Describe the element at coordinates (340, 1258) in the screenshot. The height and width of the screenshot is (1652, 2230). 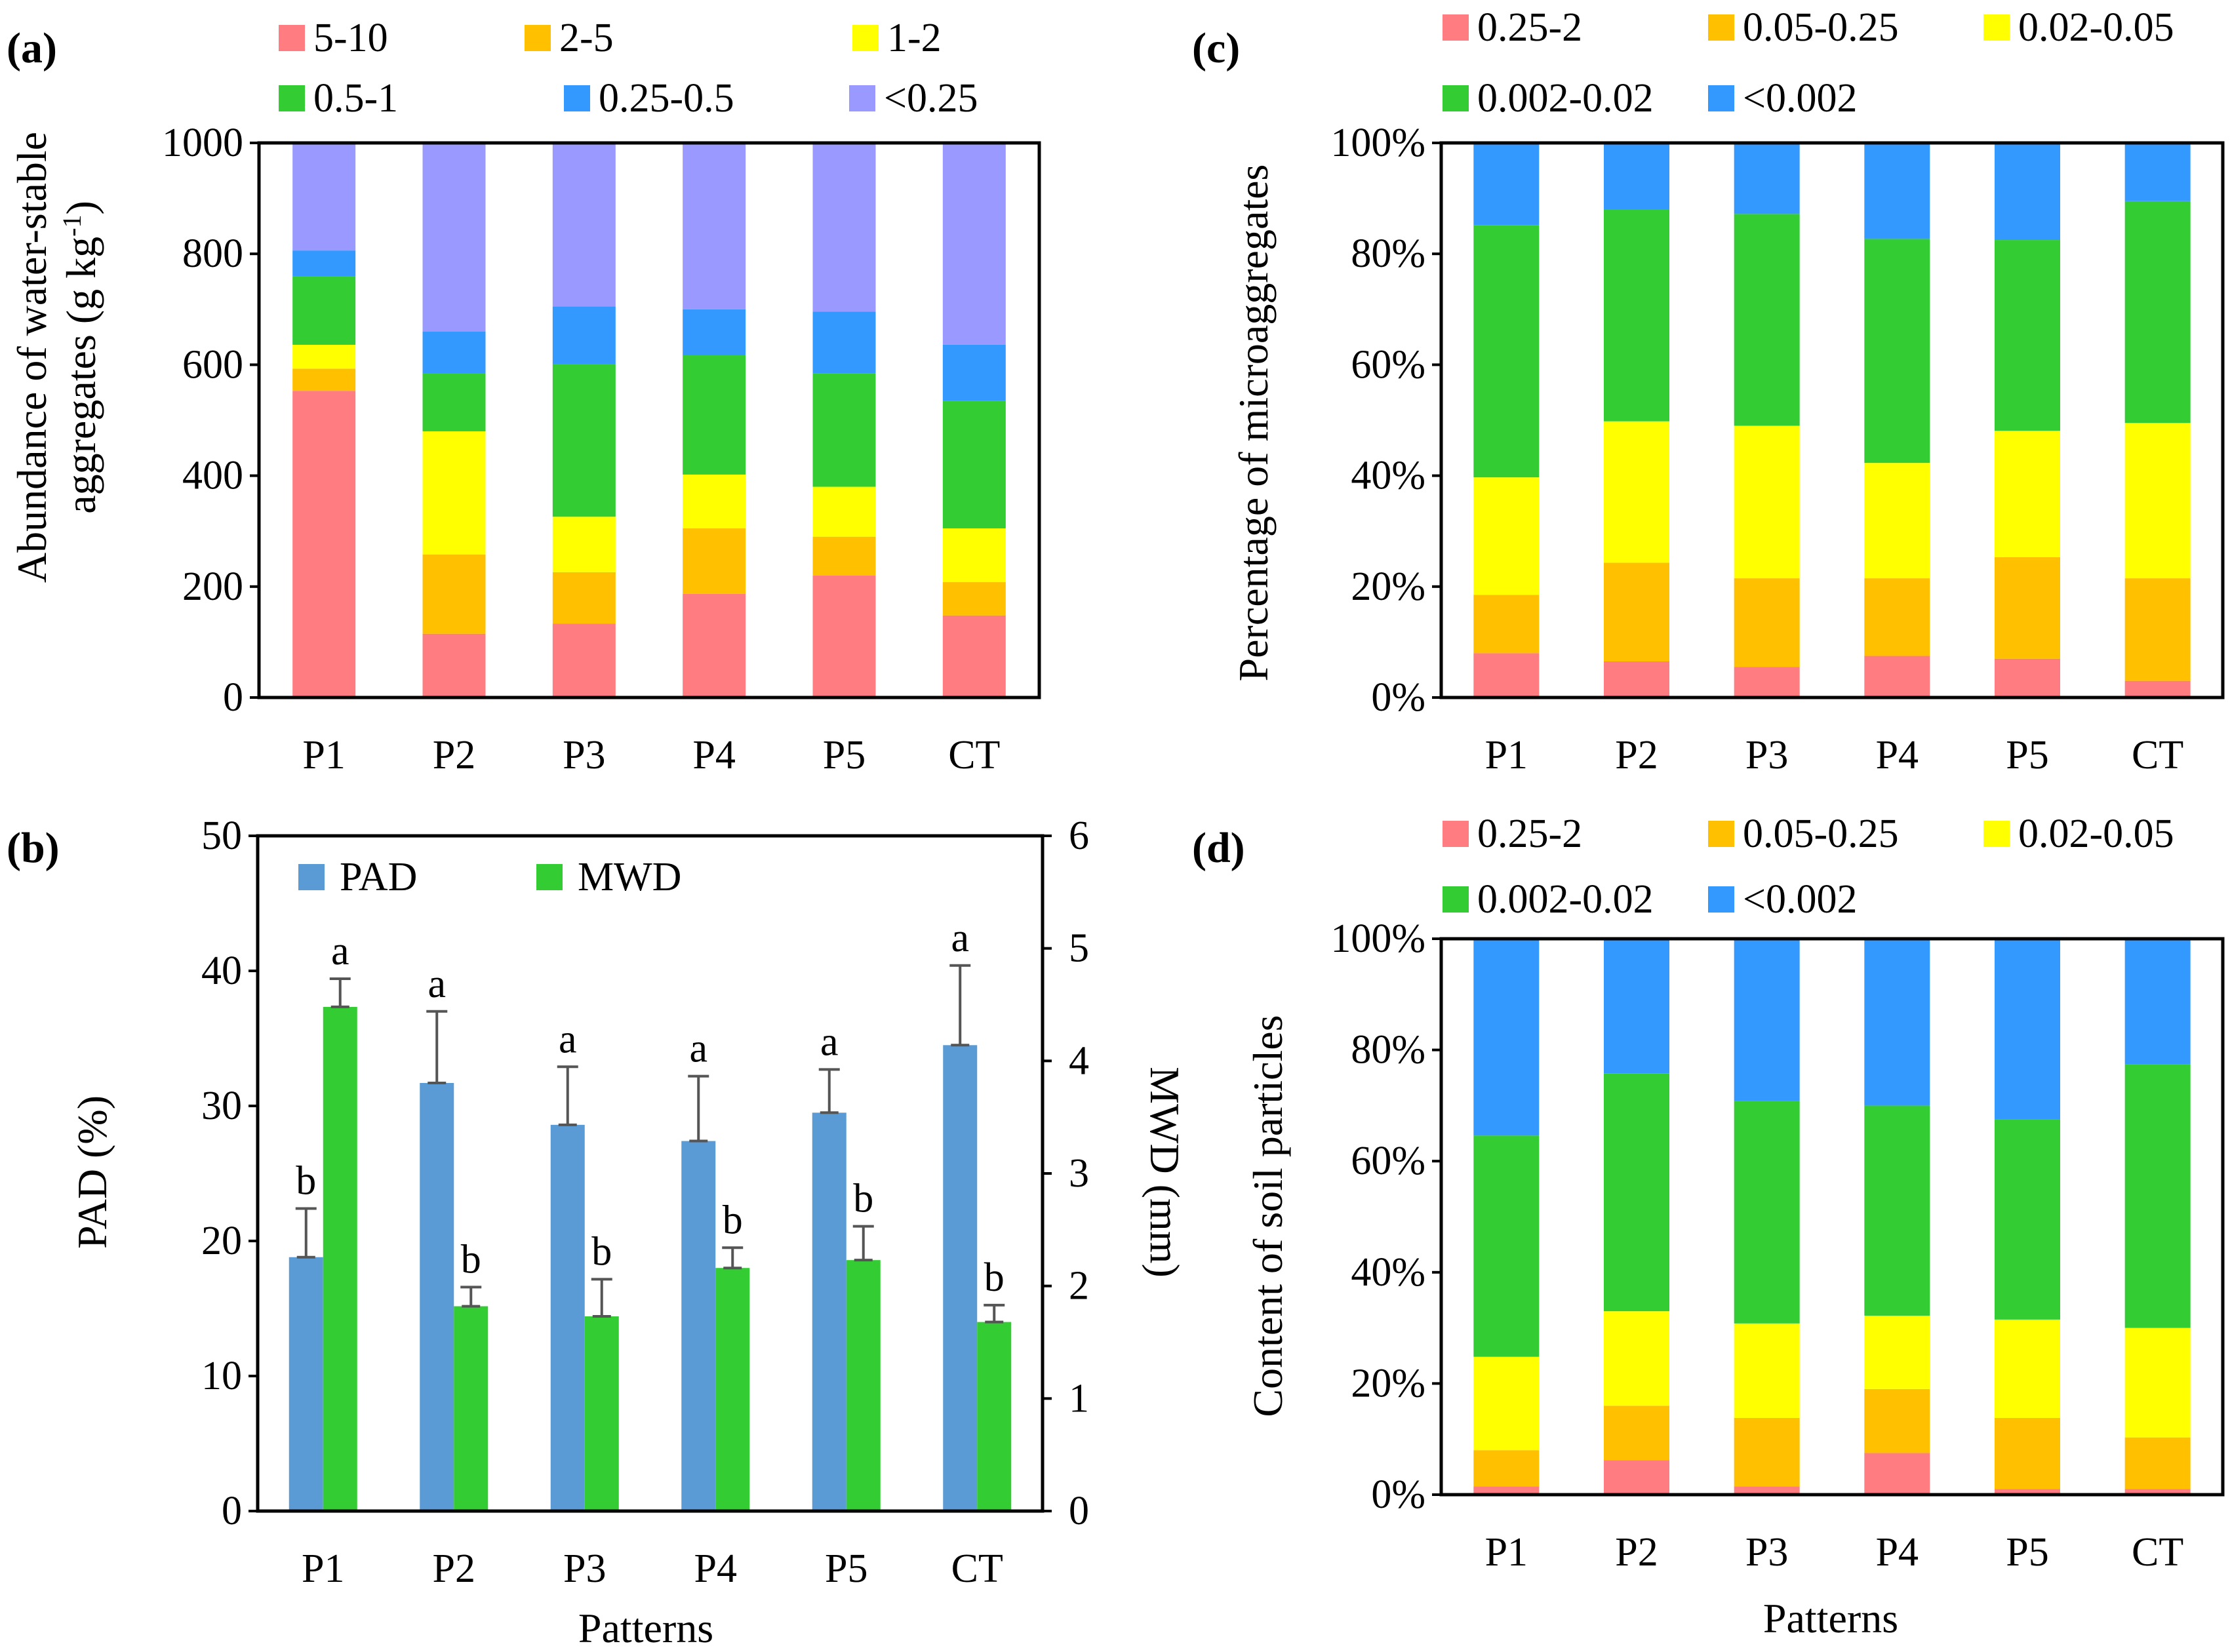
I see `bar-b-P1-MWD` at that location.